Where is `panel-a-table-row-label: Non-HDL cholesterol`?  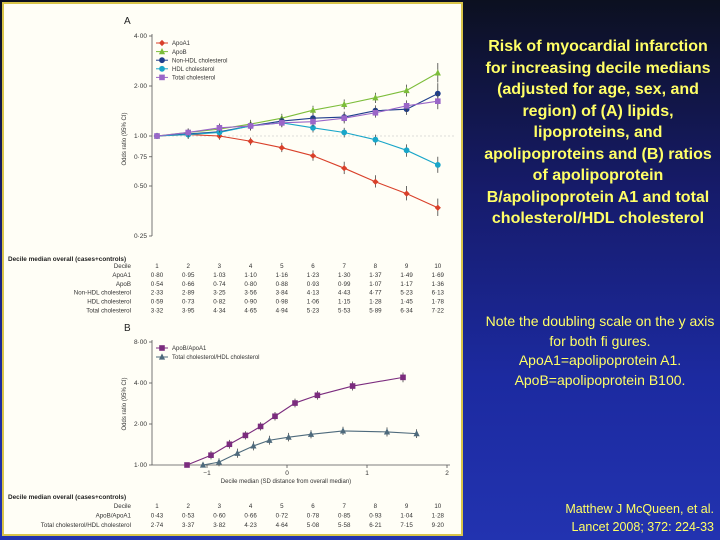 panel-a-table-row-label: Non-HDL cholesterol is located at coordinates (102, 293).